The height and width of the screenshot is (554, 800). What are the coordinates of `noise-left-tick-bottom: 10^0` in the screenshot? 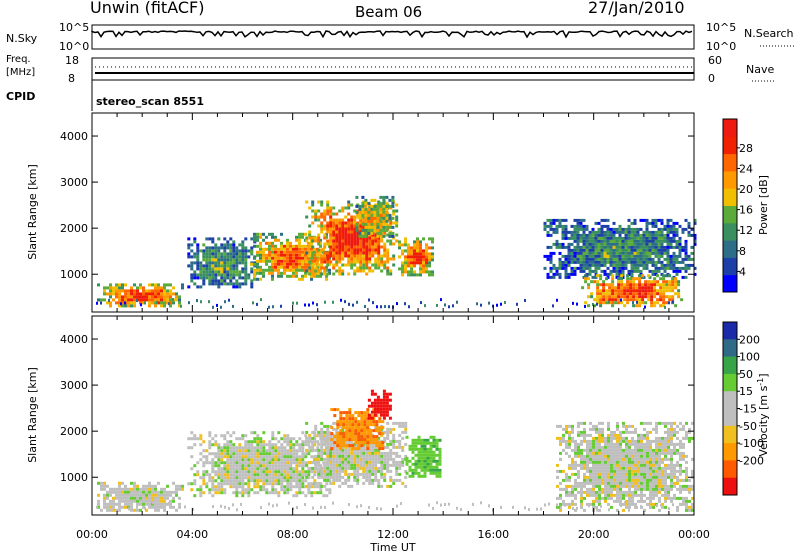 It's located at (74, 46).